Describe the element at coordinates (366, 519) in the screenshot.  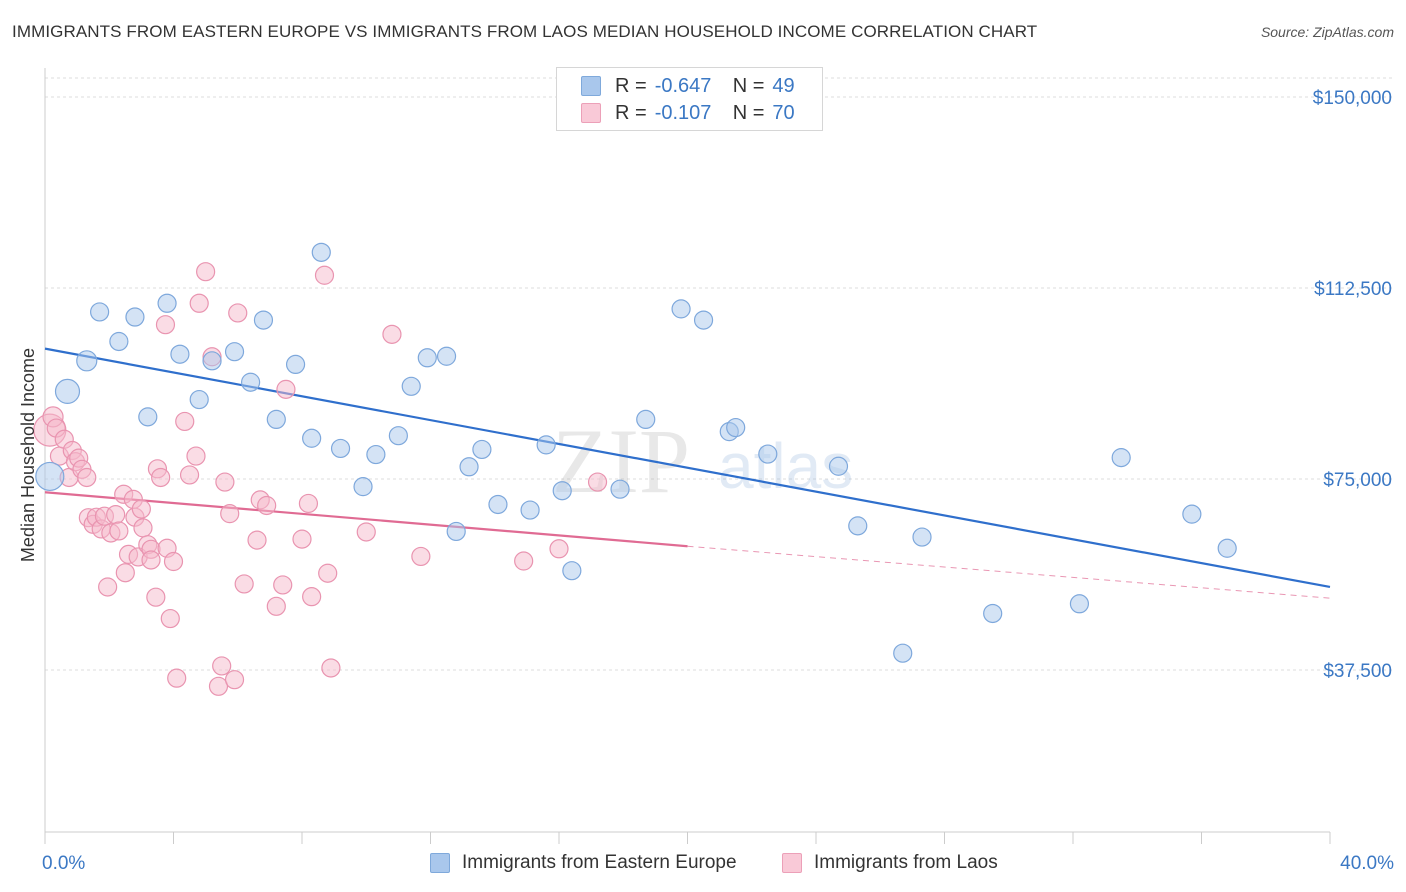
I see `laos-trend-line` at that location.